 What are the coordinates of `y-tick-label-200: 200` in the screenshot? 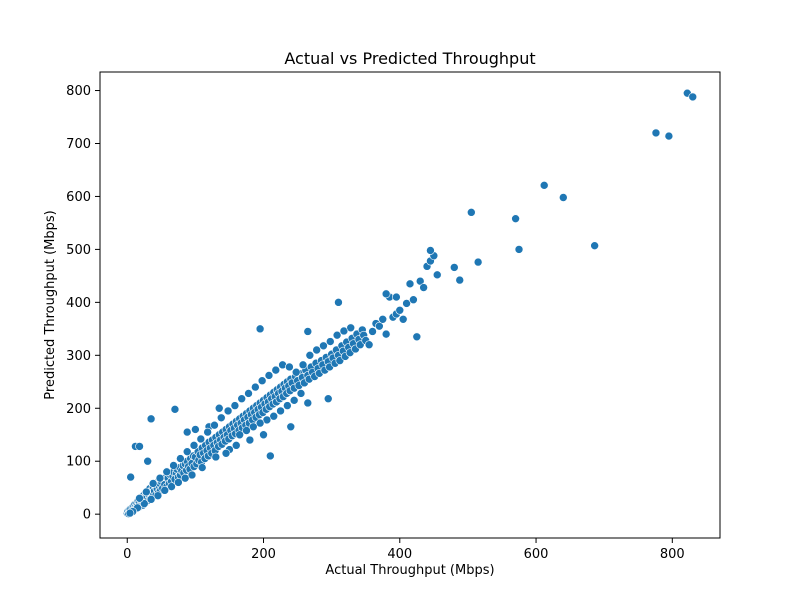 It's located at (78, 409).